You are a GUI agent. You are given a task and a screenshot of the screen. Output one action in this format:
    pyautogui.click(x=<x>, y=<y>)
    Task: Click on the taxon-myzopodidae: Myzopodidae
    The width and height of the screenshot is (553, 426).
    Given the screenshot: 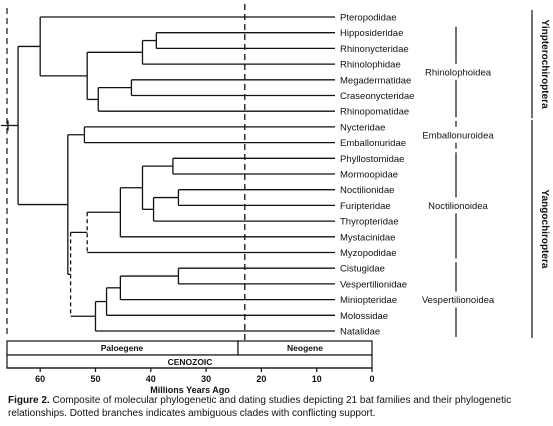 What is the action you would take?
    pyautogui.click(x=368, y=253)
    